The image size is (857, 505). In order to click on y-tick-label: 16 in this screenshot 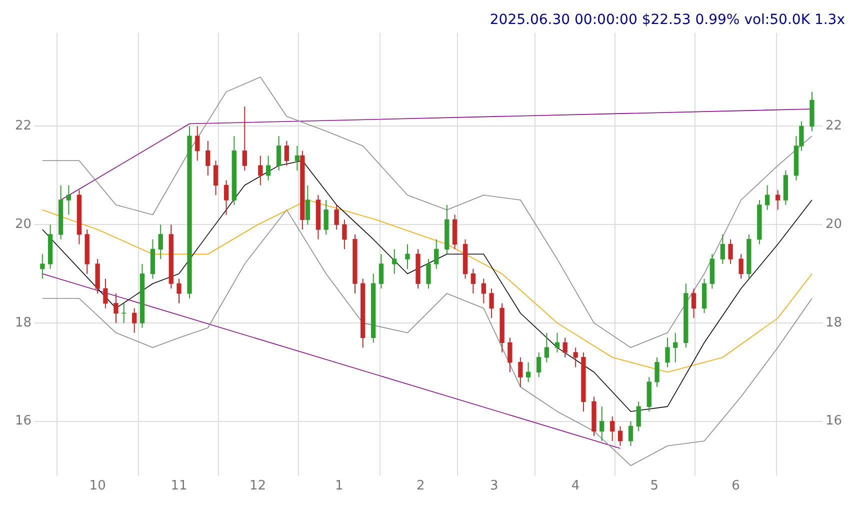, I will do `click(23, 421)`.